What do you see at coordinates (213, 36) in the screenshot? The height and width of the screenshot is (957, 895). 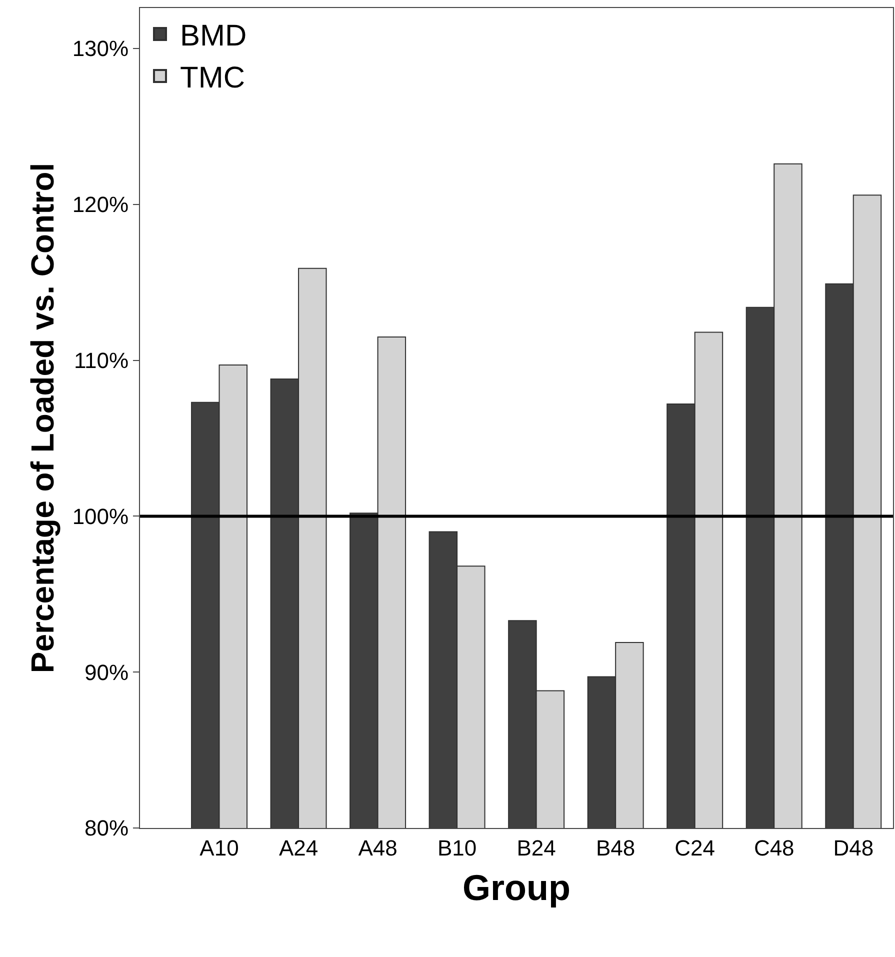 I see `legend-label: BMD` at bounding box center [213, 36].